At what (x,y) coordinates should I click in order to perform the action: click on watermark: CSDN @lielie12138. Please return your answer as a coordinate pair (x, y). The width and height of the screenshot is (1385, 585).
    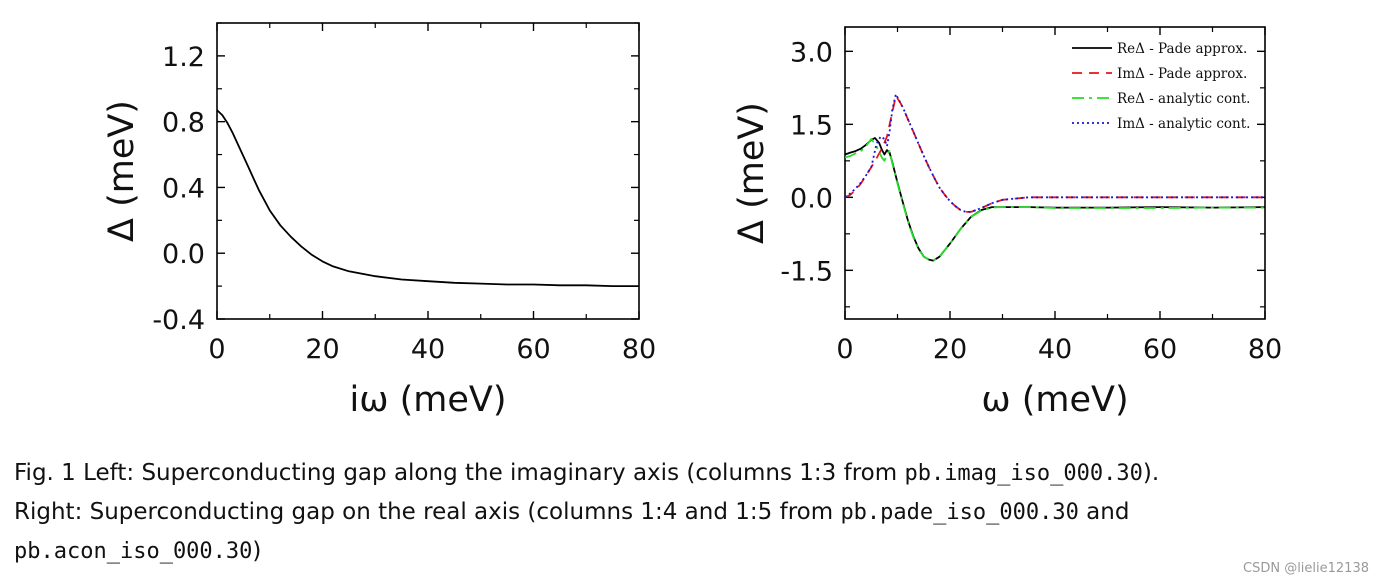
    Looking at the image, I should click on (1306, 568).